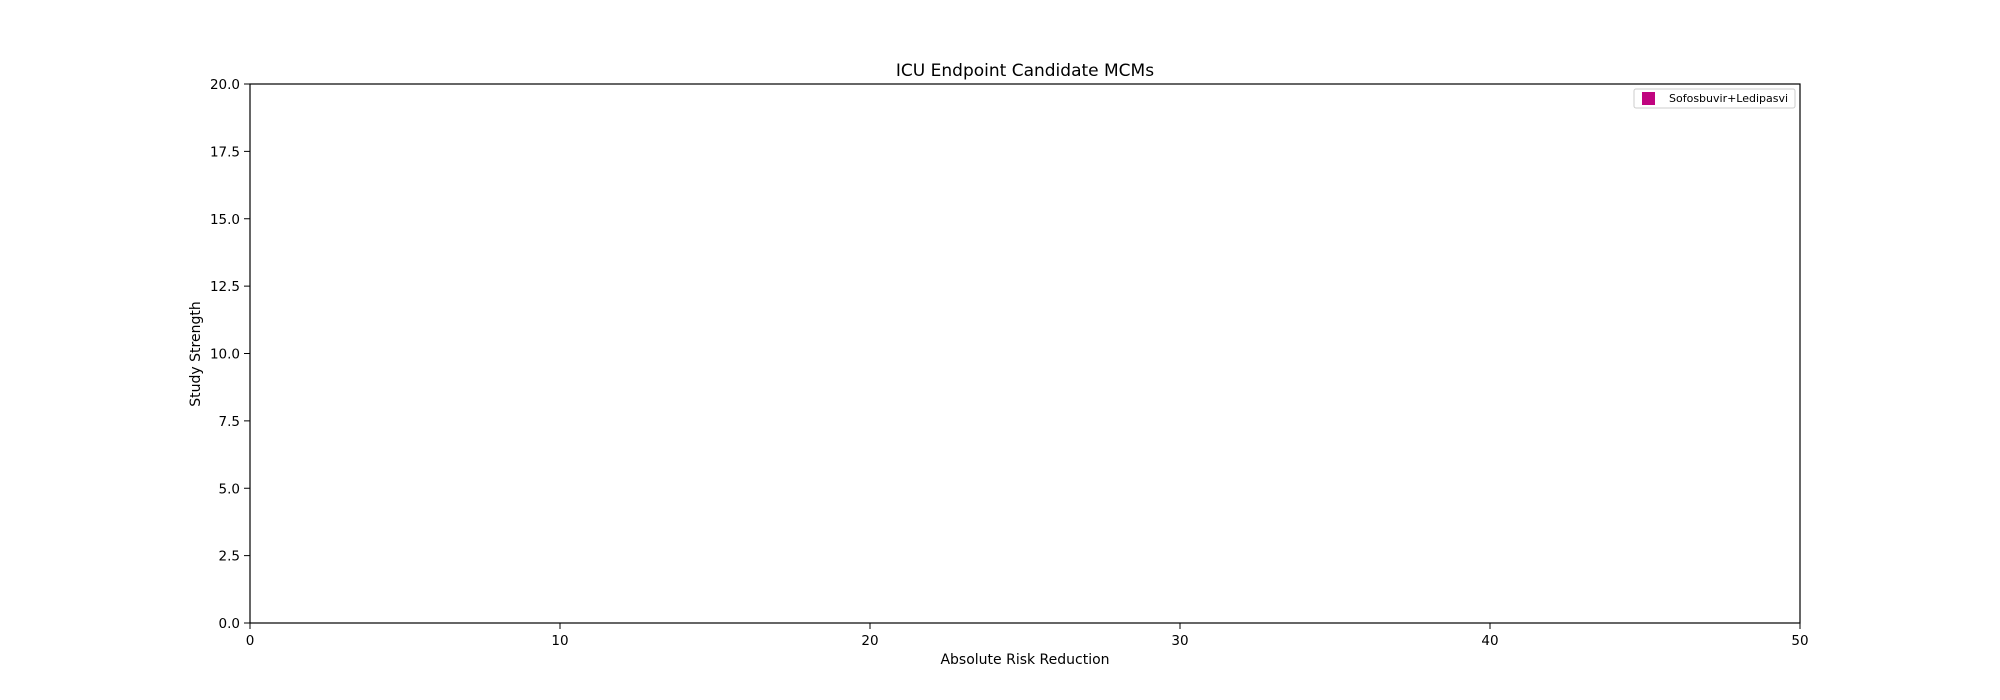 This screenshot has width=2000, height=700. What do you see at coordinates (229, 489) in the screenshot?
I see `y-tick-label: 5.0` at bounding box center [229, 489].